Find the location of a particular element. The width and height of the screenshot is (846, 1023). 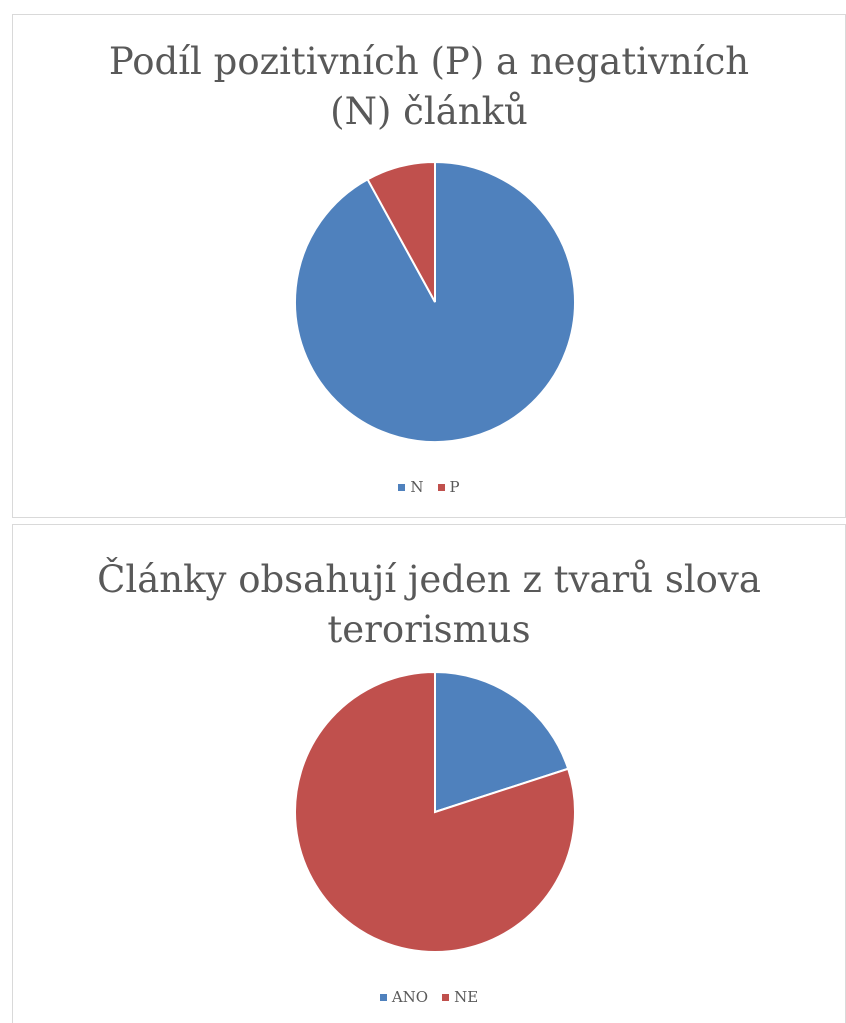

chart-legend: ANO NE is located at coordinates (429, 997).